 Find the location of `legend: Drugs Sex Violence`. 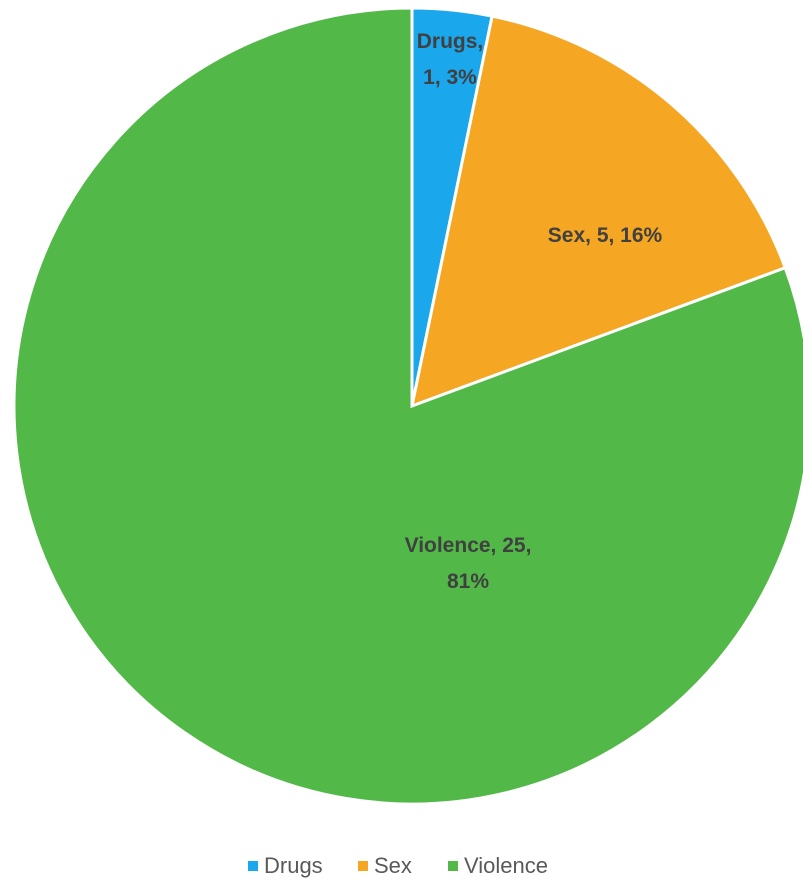

legend: Drugs Sex Violence is located at coordinates (398, 865).